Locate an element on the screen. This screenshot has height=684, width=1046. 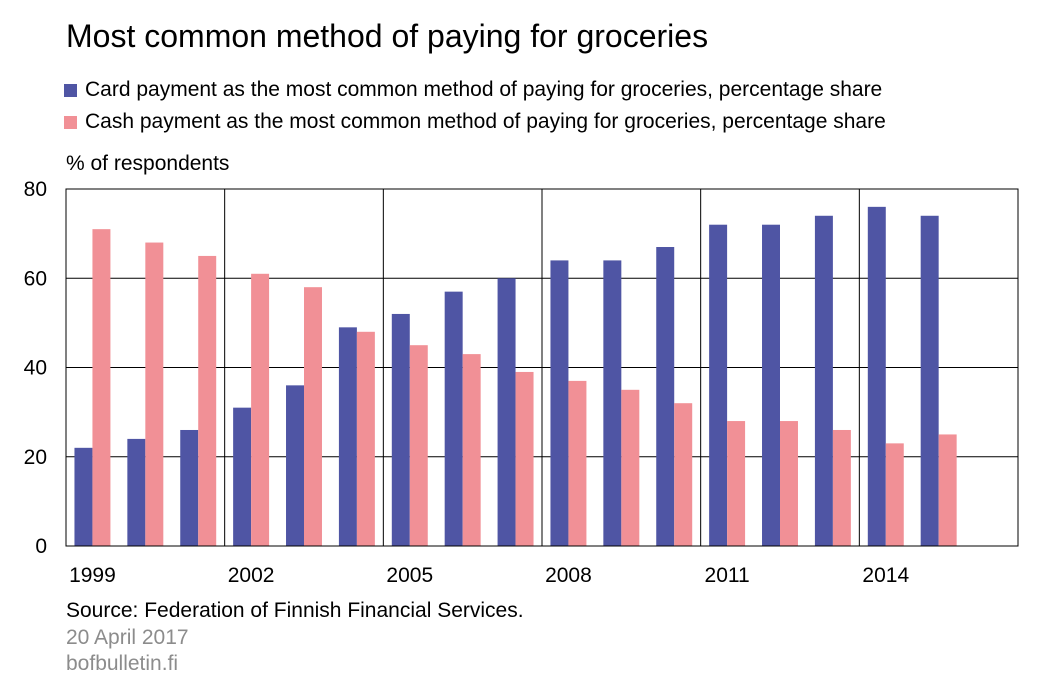
y-tick-label: 80 is located at coordinates (35, 189).